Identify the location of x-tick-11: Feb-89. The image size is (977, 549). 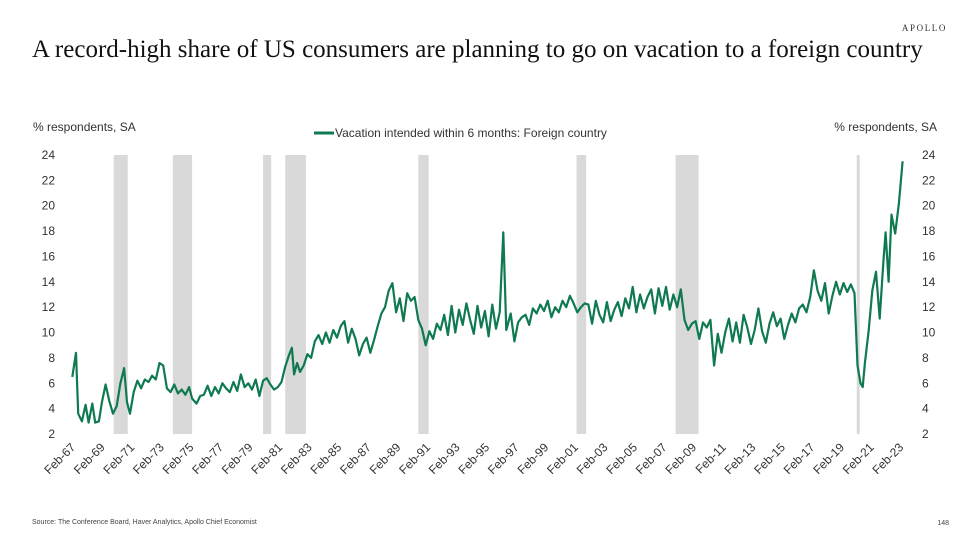
(385, 458).